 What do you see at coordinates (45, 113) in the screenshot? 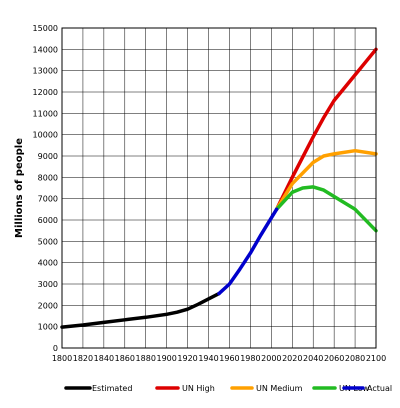
I see `y-tick-label: 11000` at bounding box center [45, 113].